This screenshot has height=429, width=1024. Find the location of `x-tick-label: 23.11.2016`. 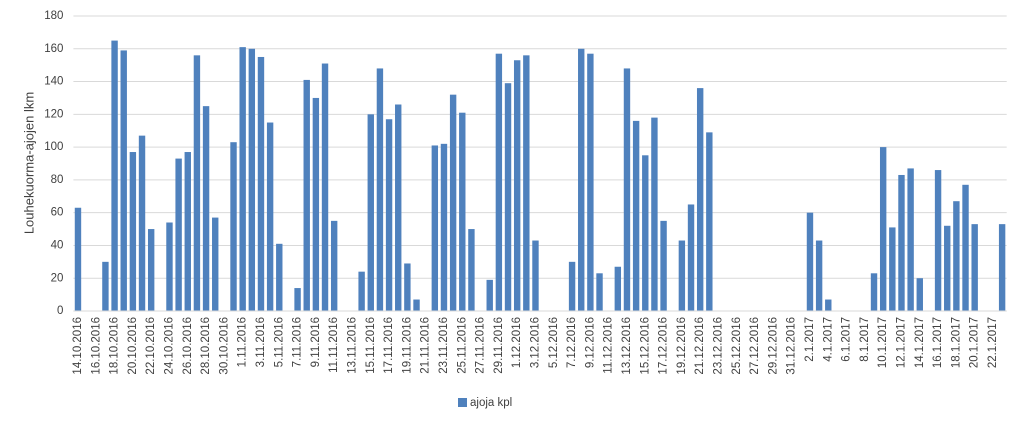

x-tick-label: 23.11.2016 is located at coordinates (444, 345).